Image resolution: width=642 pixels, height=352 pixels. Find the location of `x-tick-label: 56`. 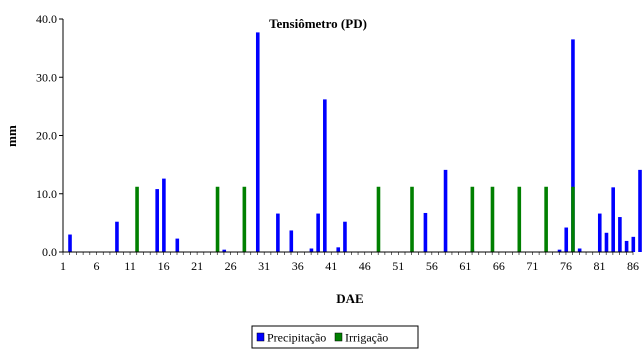

x-tick-label: 56 is located at coordinates (432, 266).